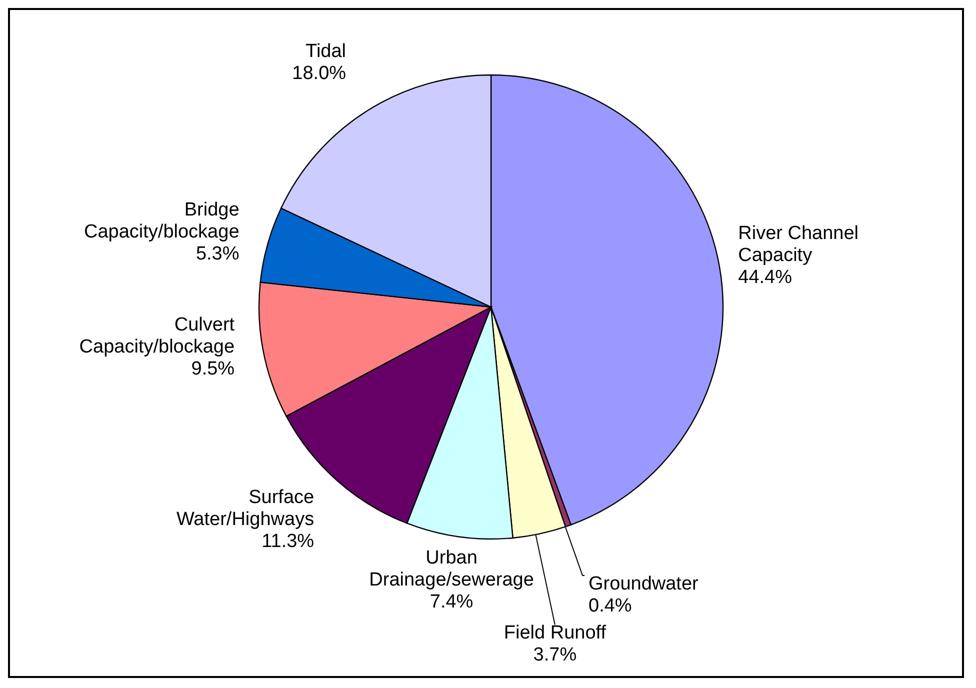 This screenshot has width=976, height=688. Describe the element at coordinates (451, 569) in the screenshot. I see `slice-label: Urban Drainage/sewerage` at that location.